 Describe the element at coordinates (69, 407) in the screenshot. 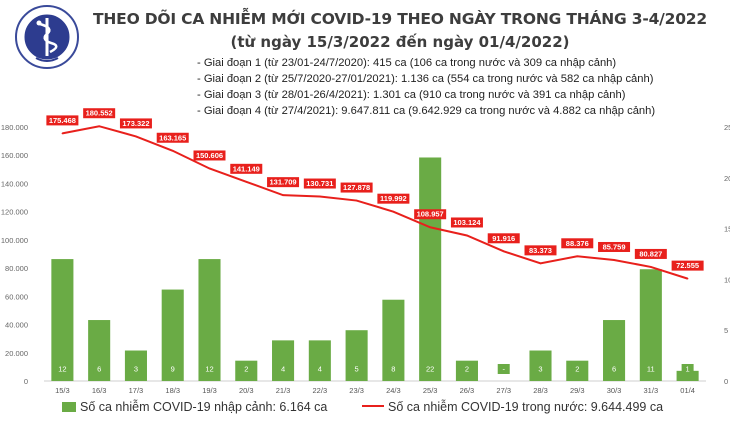

I see `legend-bar-swatch` at that location.